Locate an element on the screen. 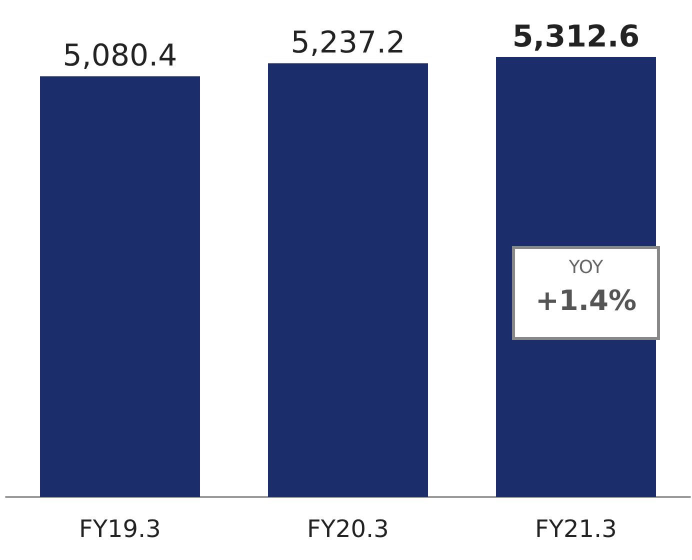 The width and height of the screenshot is (692, 560). x-tick-label: FY21.3 is located at coordinates (576, 529).